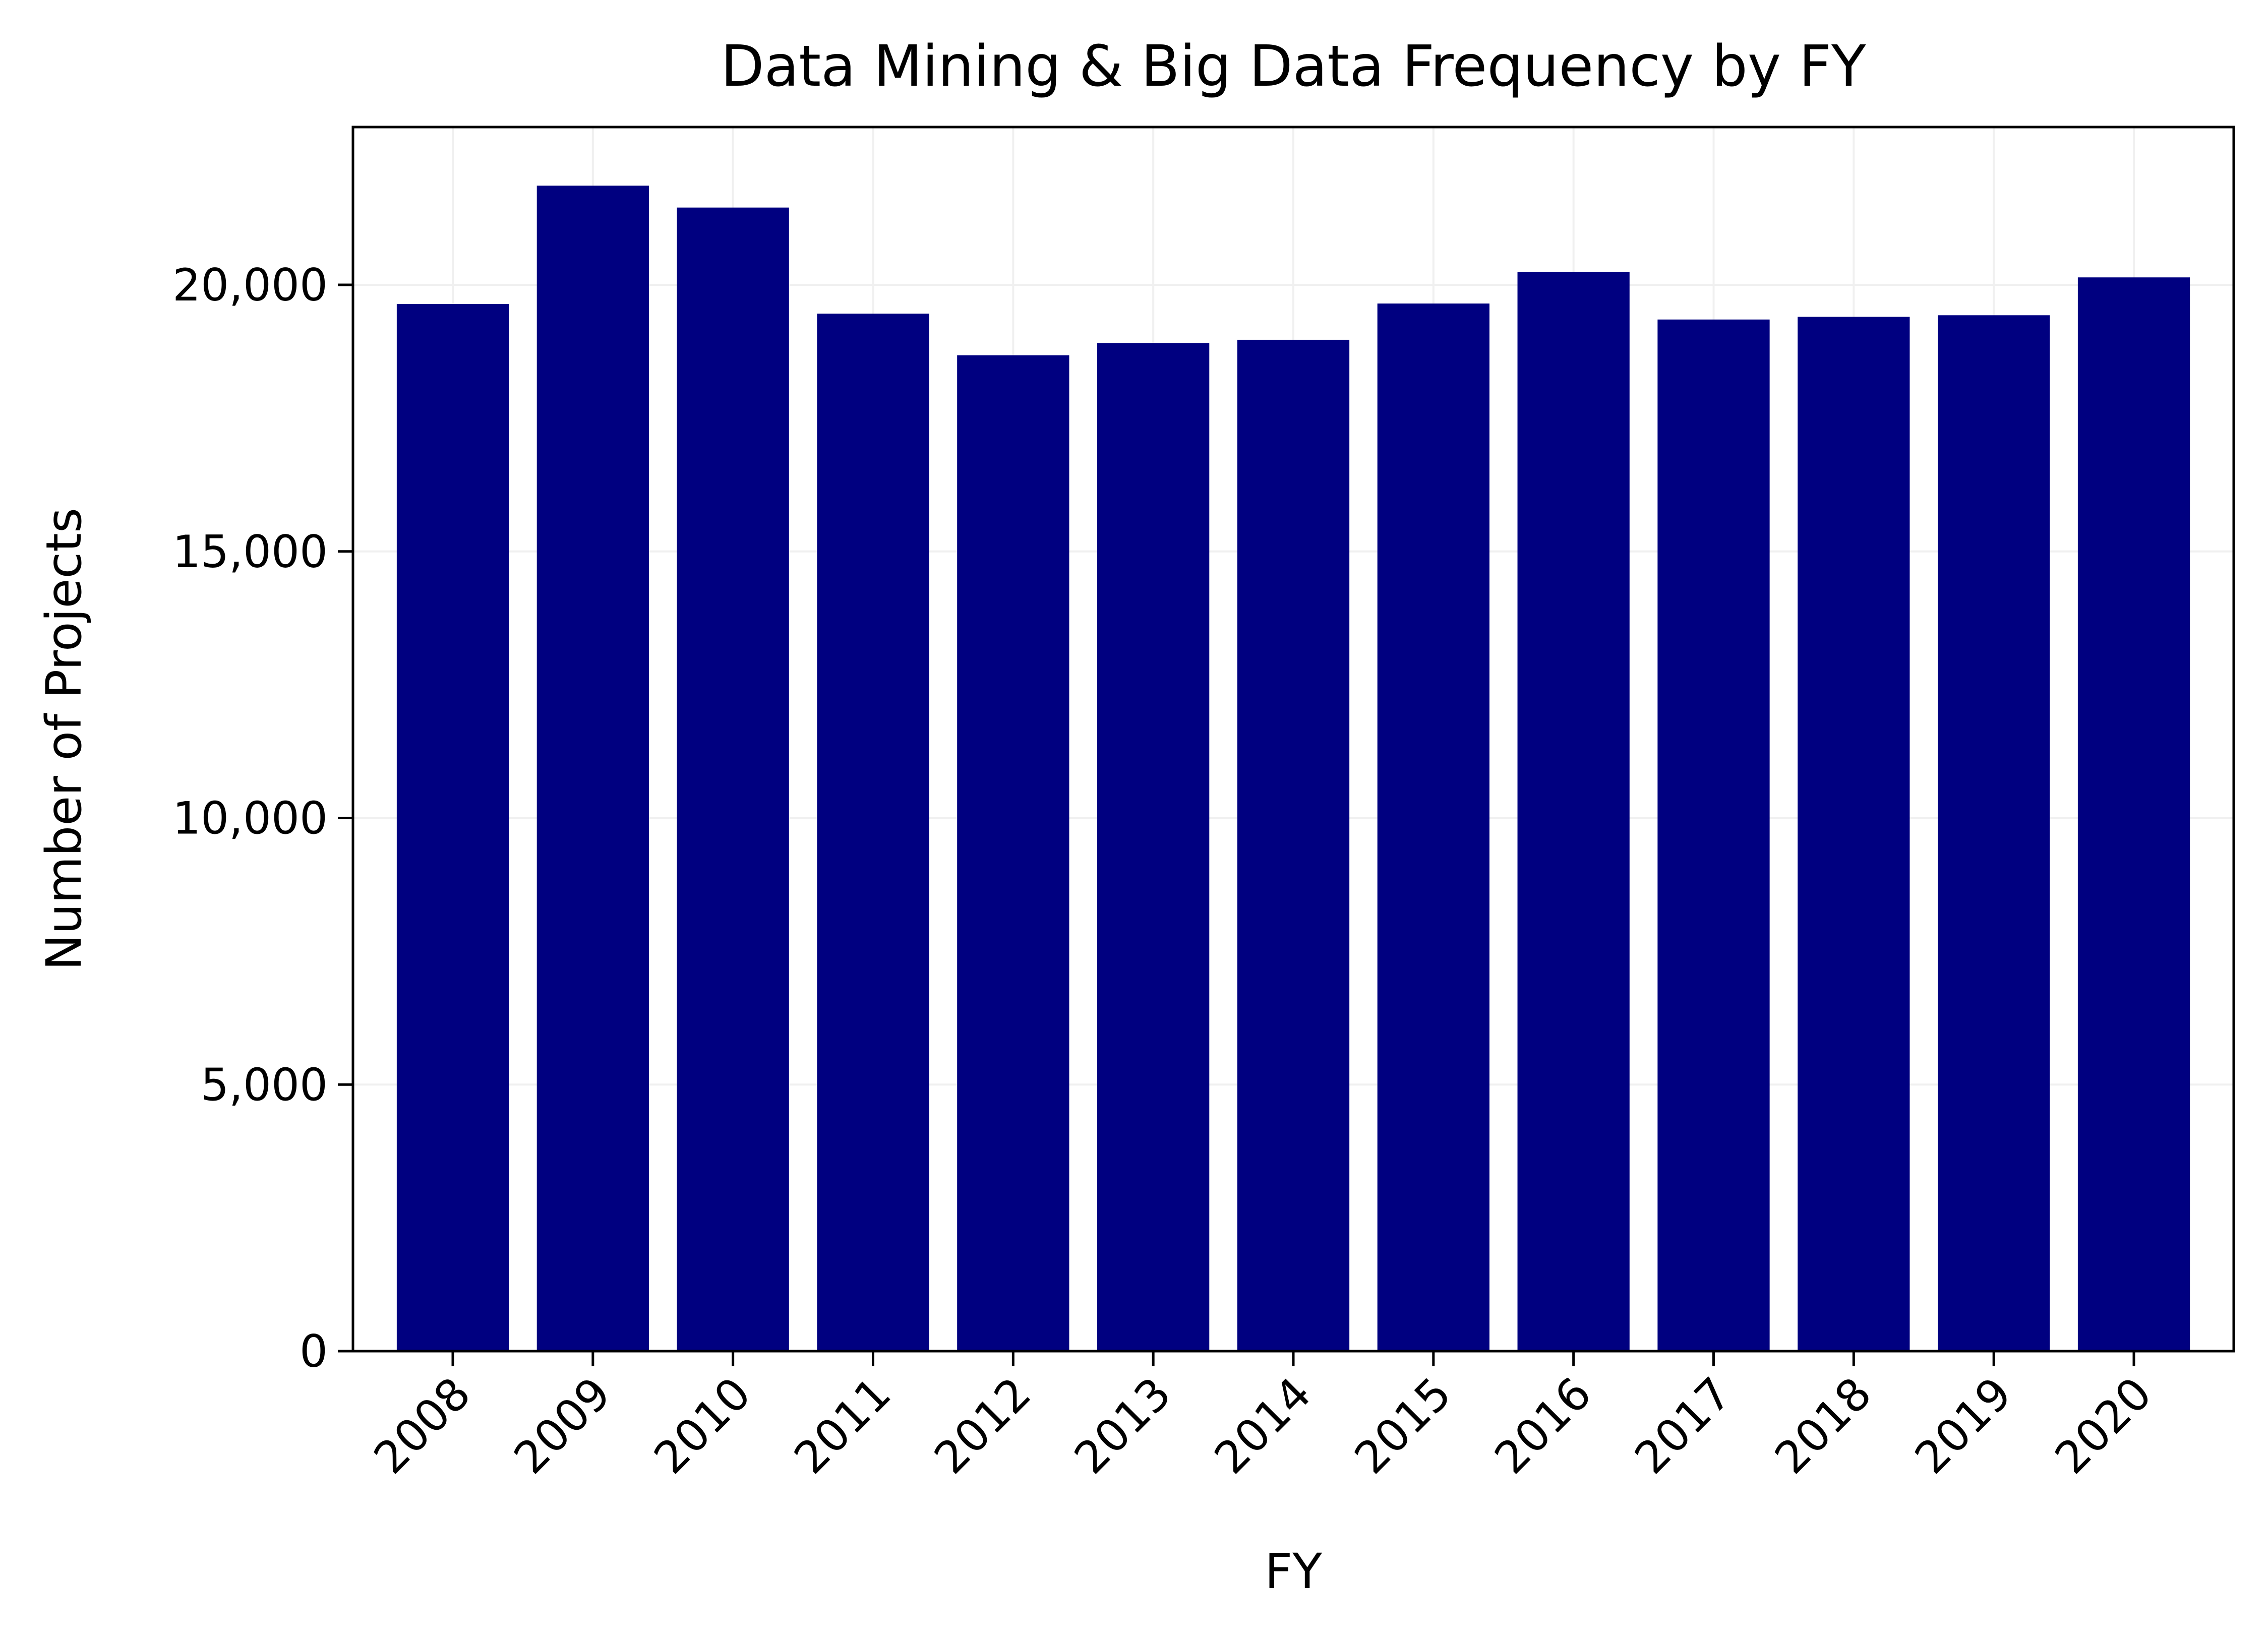  What do you see at coordinates (1293, 66) in the screenshot?
I see `chart-title: Data Mining & Big Data Frequency by FY` at bounding box center [1293, 66].